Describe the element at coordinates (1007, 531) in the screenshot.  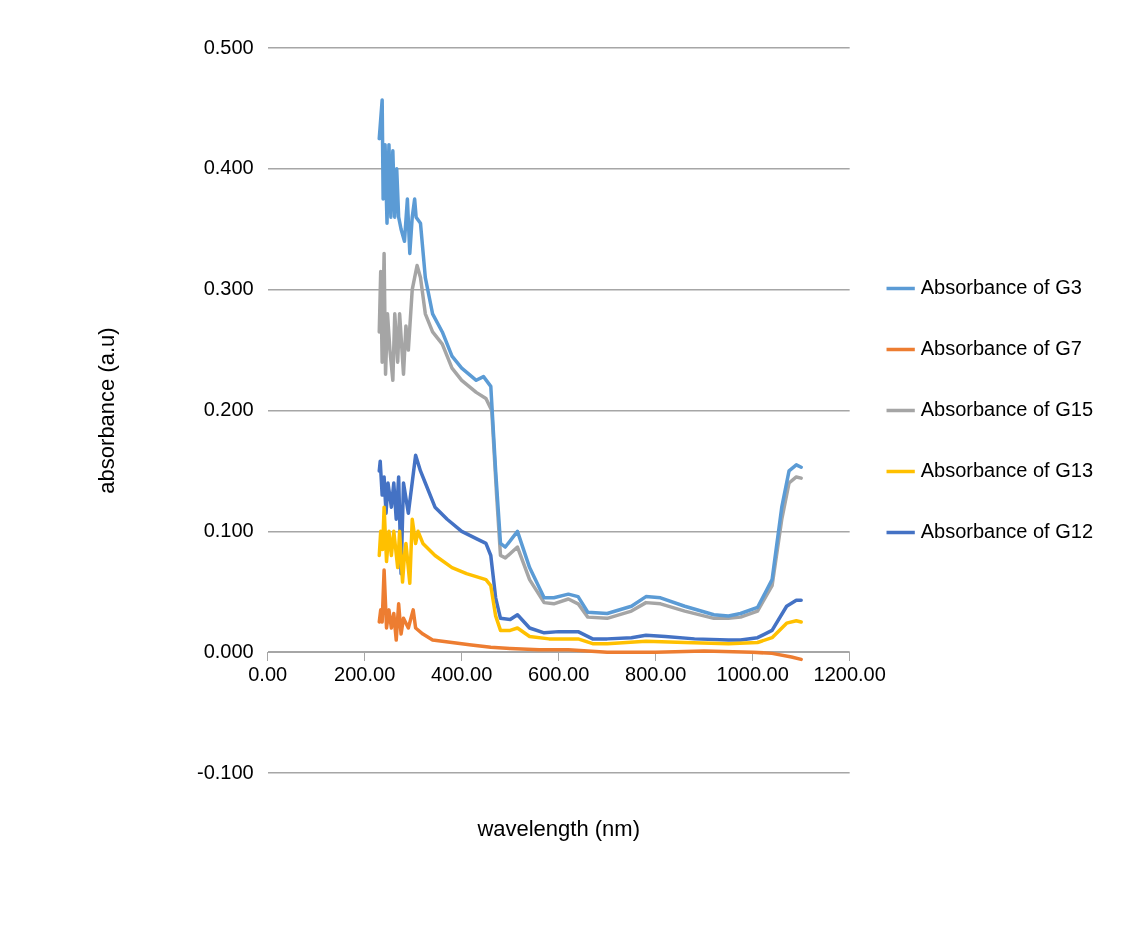
I see `legend-label: Absorbance of G12` at that location.